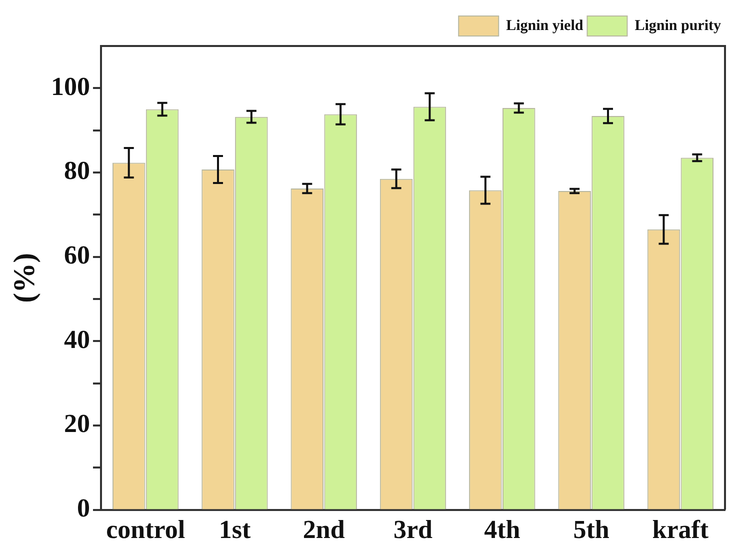 This screenshot has width=729, height=553. What do you see at coordinates (70, 86) in the screenshot?
I see `y-tick-label: 100` at bounding box center [70, 86].